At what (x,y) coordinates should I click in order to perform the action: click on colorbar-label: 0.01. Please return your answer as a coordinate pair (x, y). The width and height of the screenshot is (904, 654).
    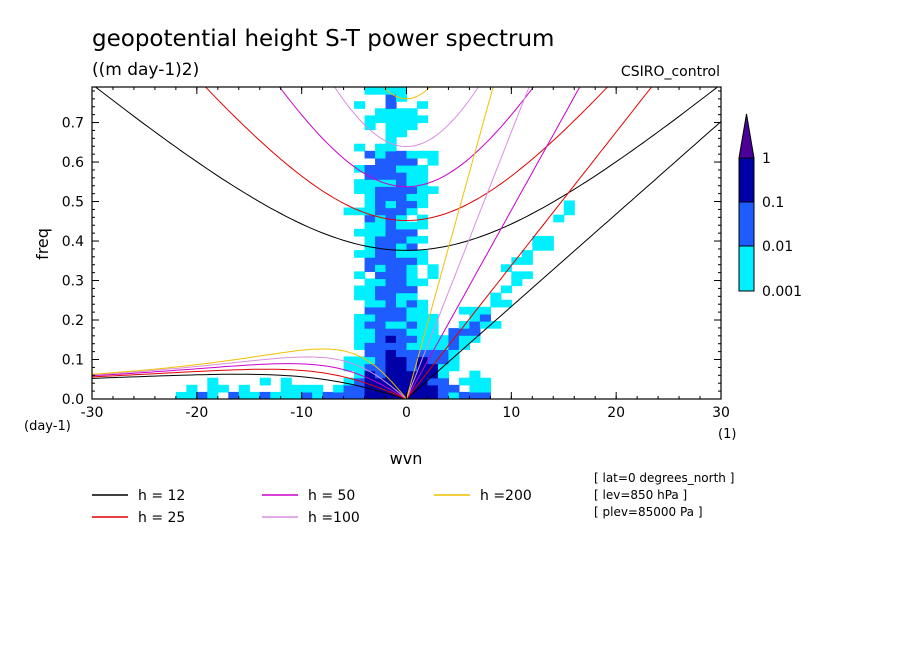
    Looking at the image, I should click on (777, 247).